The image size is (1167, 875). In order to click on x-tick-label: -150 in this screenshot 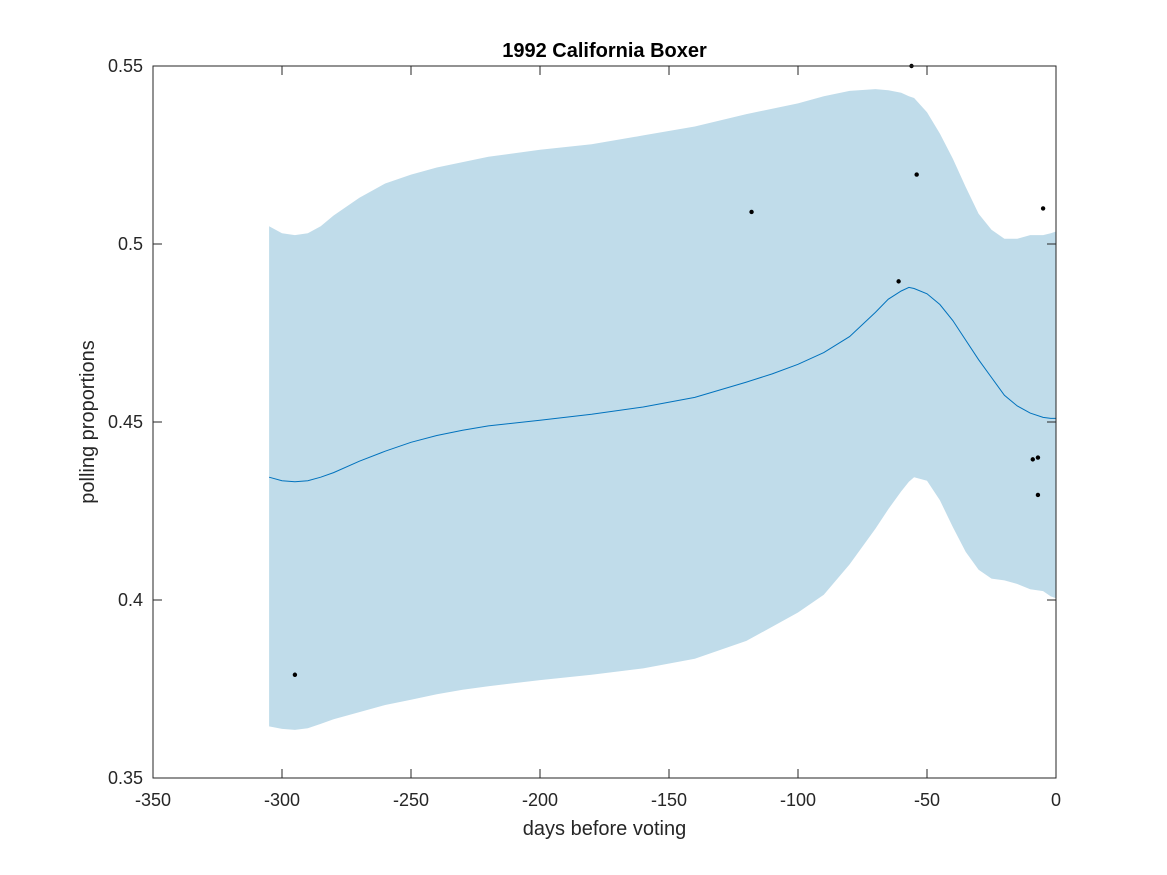, I will do `click(669, 800)`.